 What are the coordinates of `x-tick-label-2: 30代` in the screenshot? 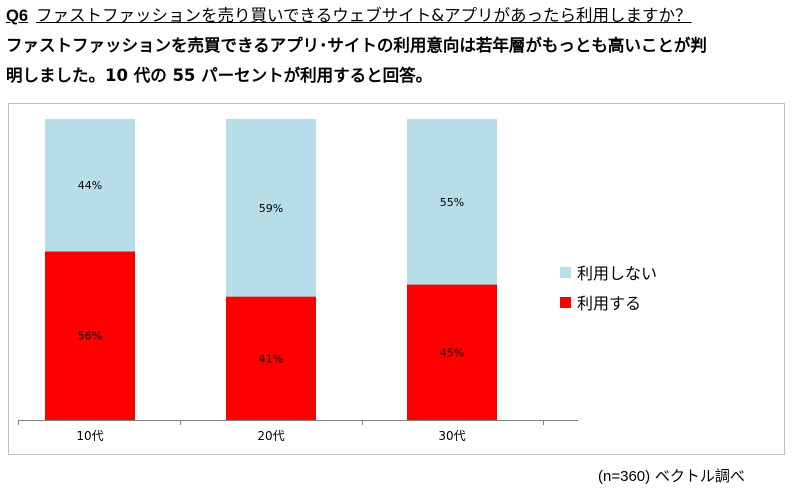 It's located at (451, 436).